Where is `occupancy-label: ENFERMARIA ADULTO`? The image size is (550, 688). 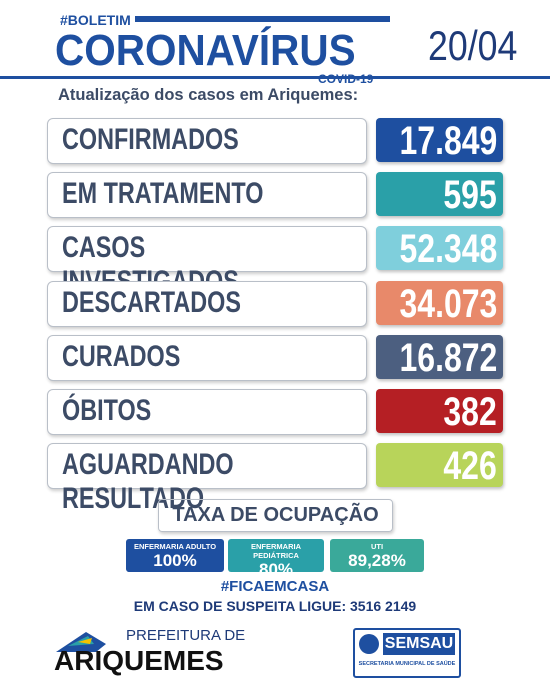 occupancy-label: ENFERMARIA ADULTO is located at coordinates (175, 546).